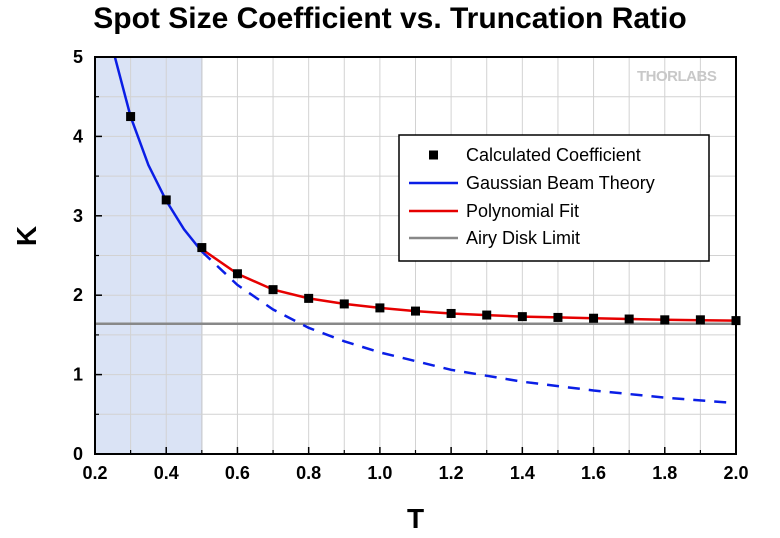 Image resolution: width=780 pixels, height=538 pixels. I want to click on legend-box, so click(554, 198).